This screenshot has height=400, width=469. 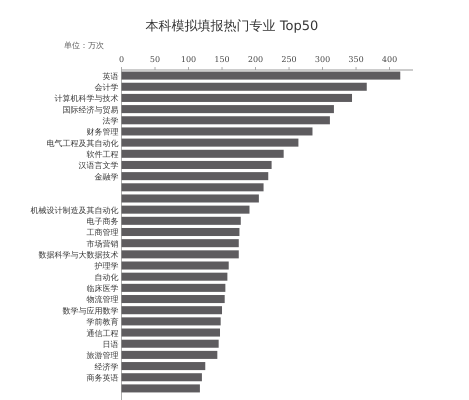 What do you see at coordinates (110, 76) in the screenshot?
I see `y-tick-label: 英语` at bounding box center [110, 76].